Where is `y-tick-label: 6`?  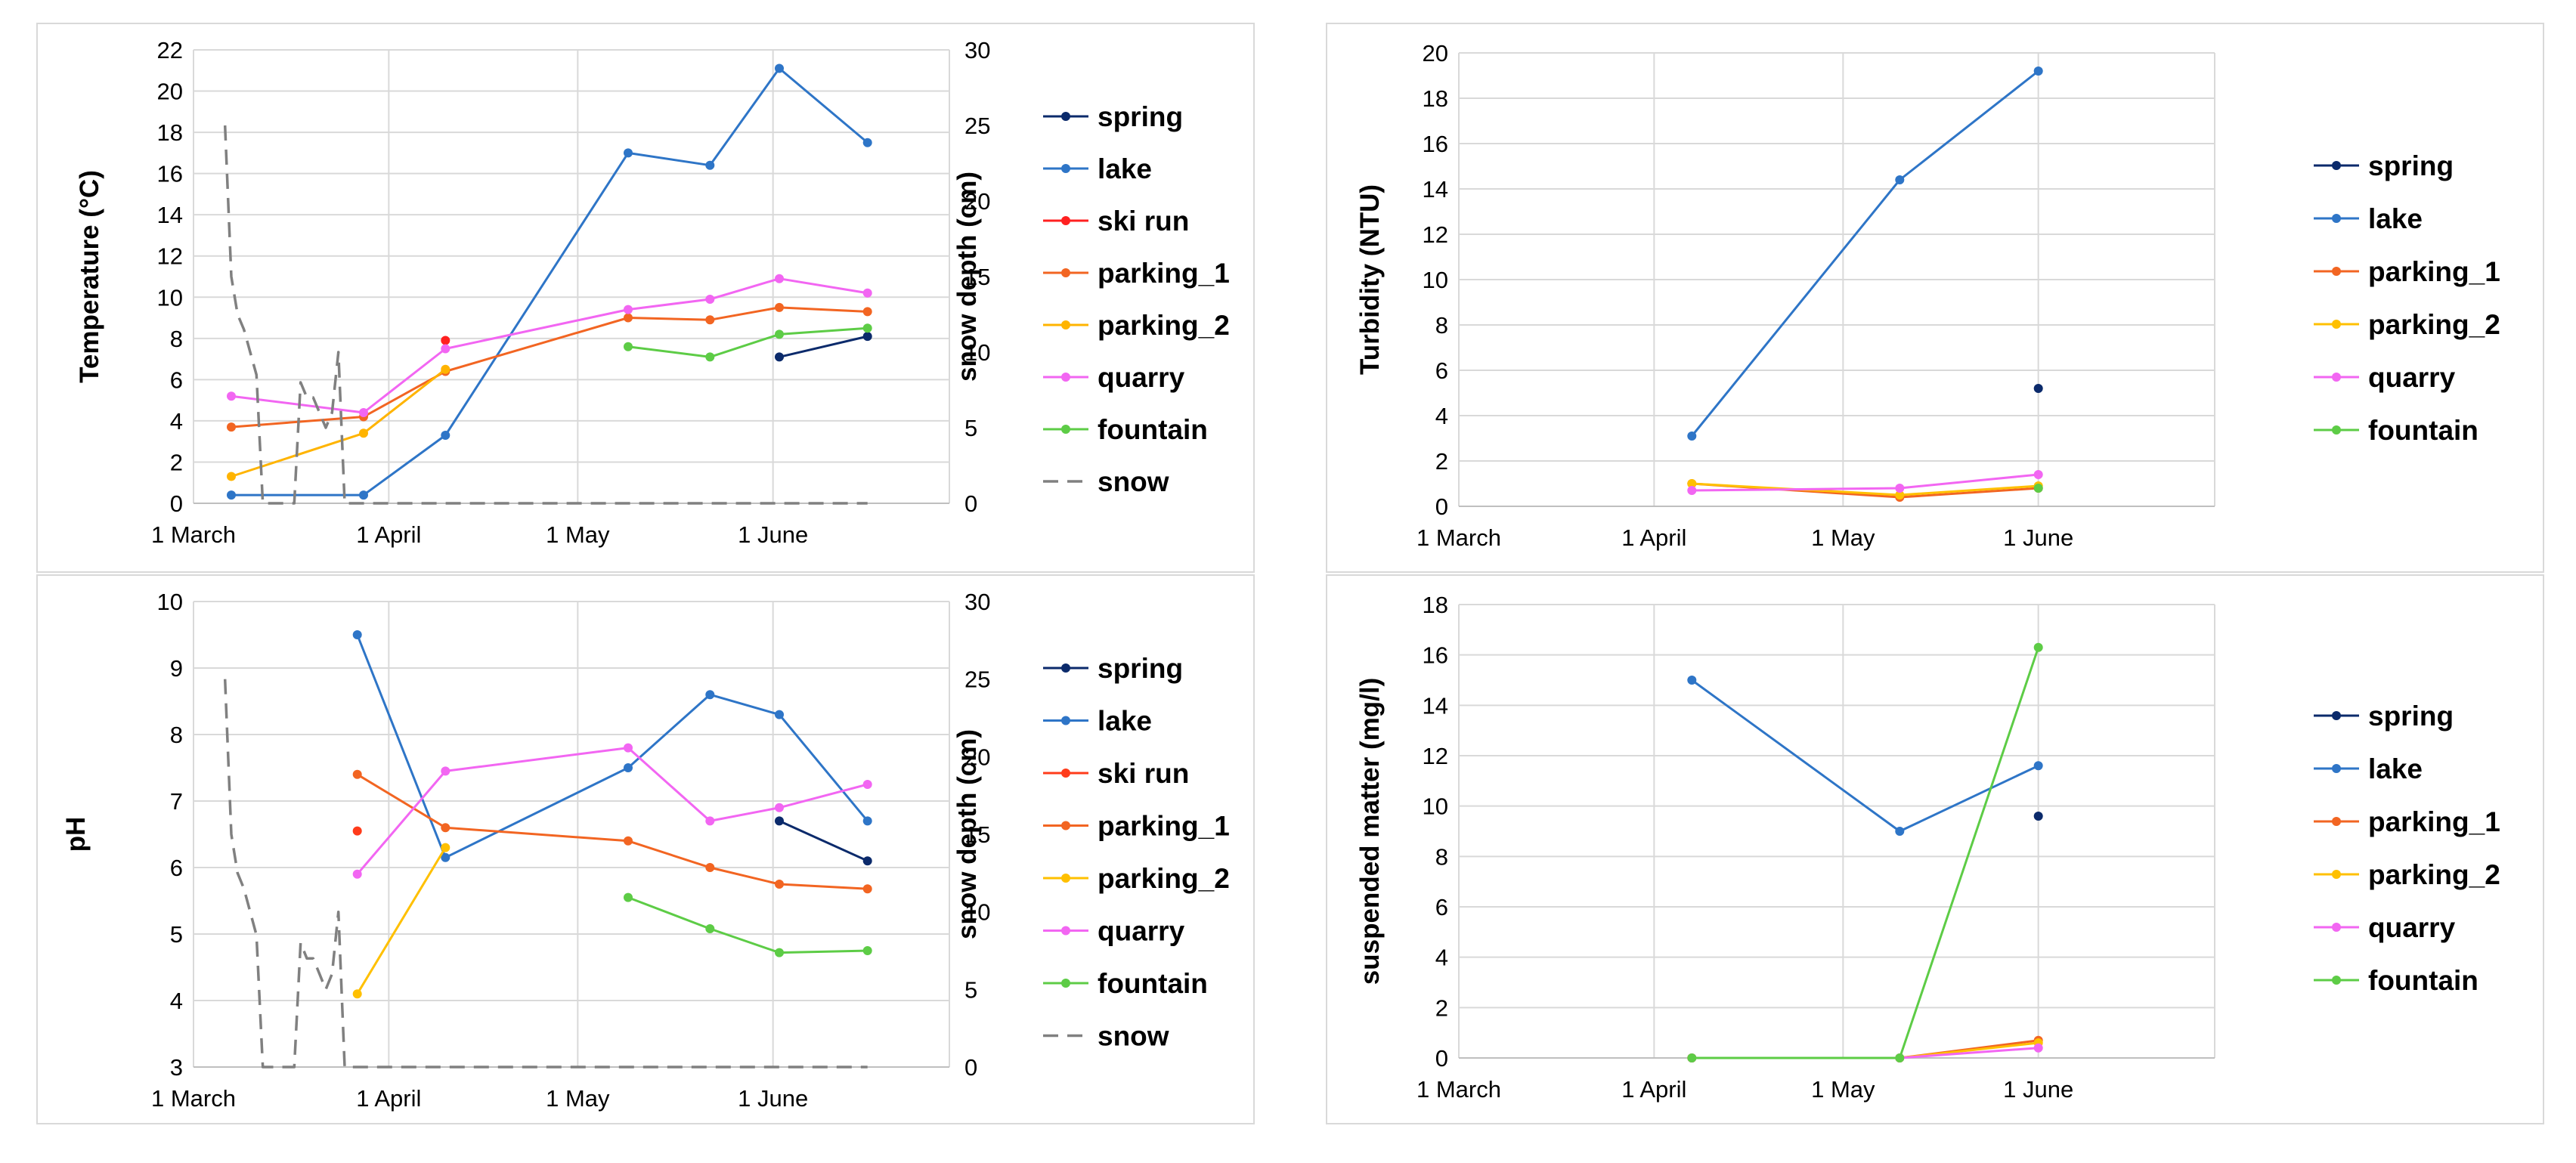 y-tick-label: 6 is located at coordinates (1441, 370).